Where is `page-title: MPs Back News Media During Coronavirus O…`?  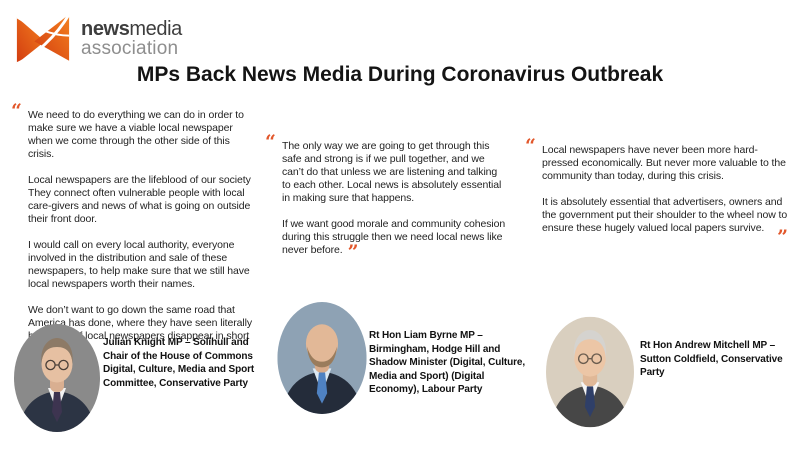 page-title: MPs Back News Media During Coronavirus O… is located at coordinates (400, 74).